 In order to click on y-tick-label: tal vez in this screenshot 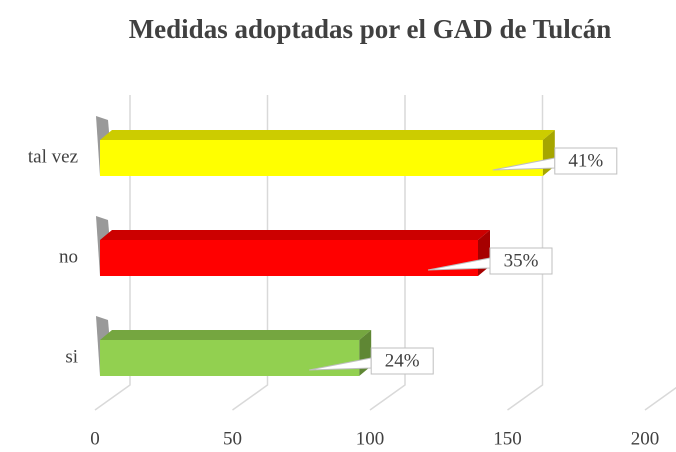, I will do `click(53, 156)`.